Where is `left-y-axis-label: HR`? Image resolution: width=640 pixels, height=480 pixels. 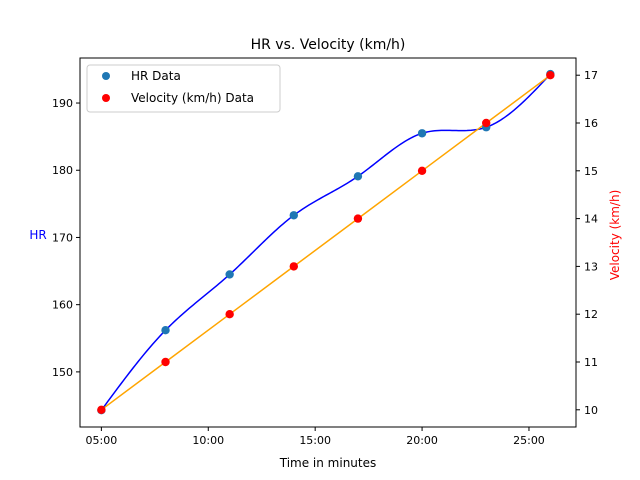
left-y-axis-label: HR is located at coordinates (37, 235).